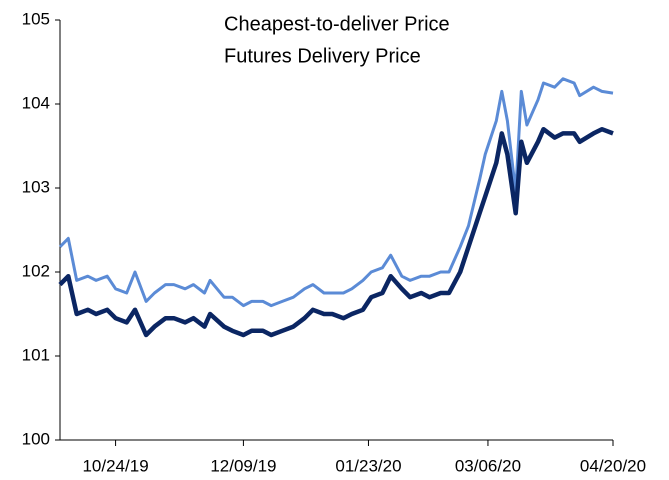 This screenshot has height=480, width=669. I want to click on y-tick-label: 103, so click(36, 186).